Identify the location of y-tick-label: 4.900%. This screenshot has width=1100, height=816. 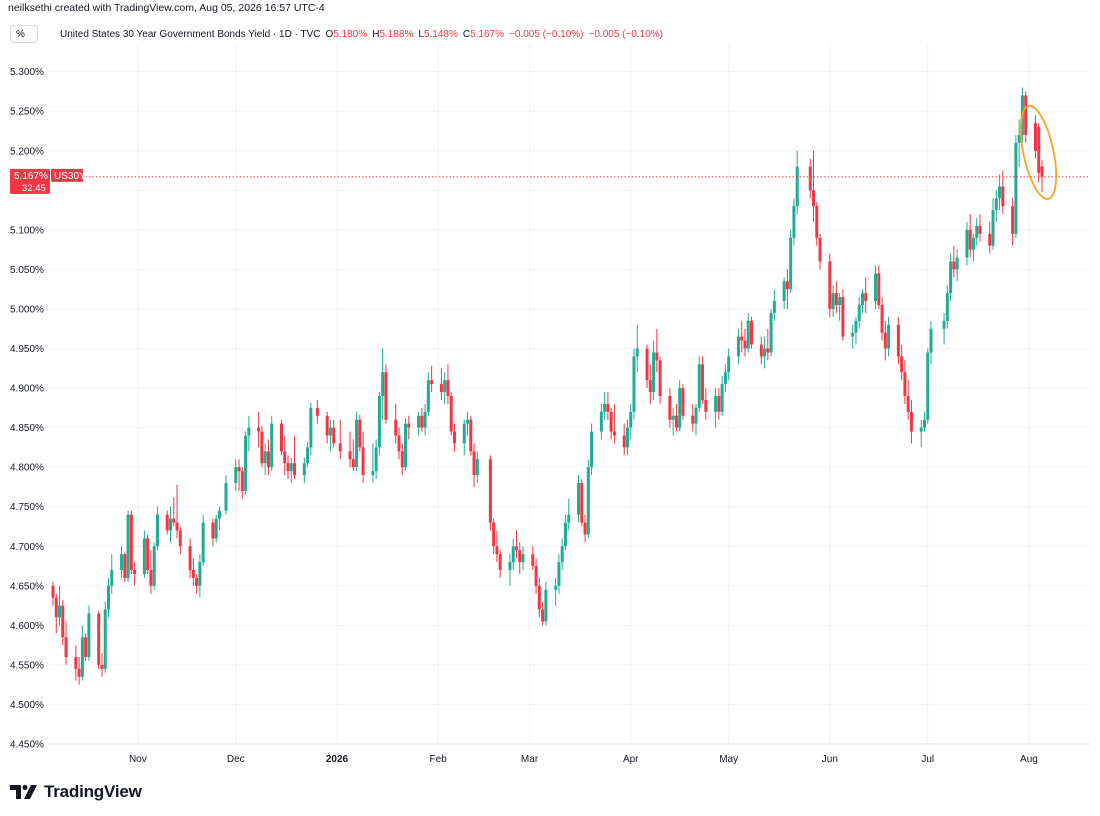
(27, 389).